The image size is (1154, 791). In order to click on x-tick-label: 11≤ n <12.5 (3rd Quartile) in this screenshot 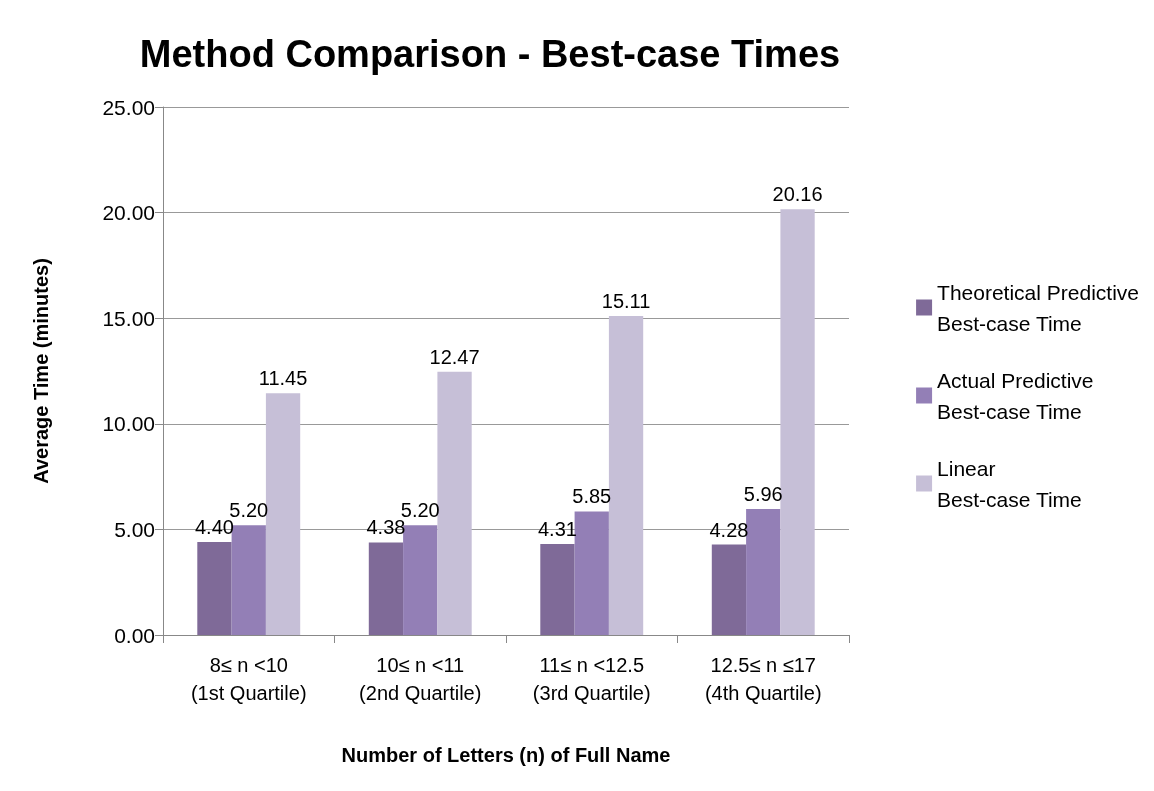, I will do `click(591, 679)`.